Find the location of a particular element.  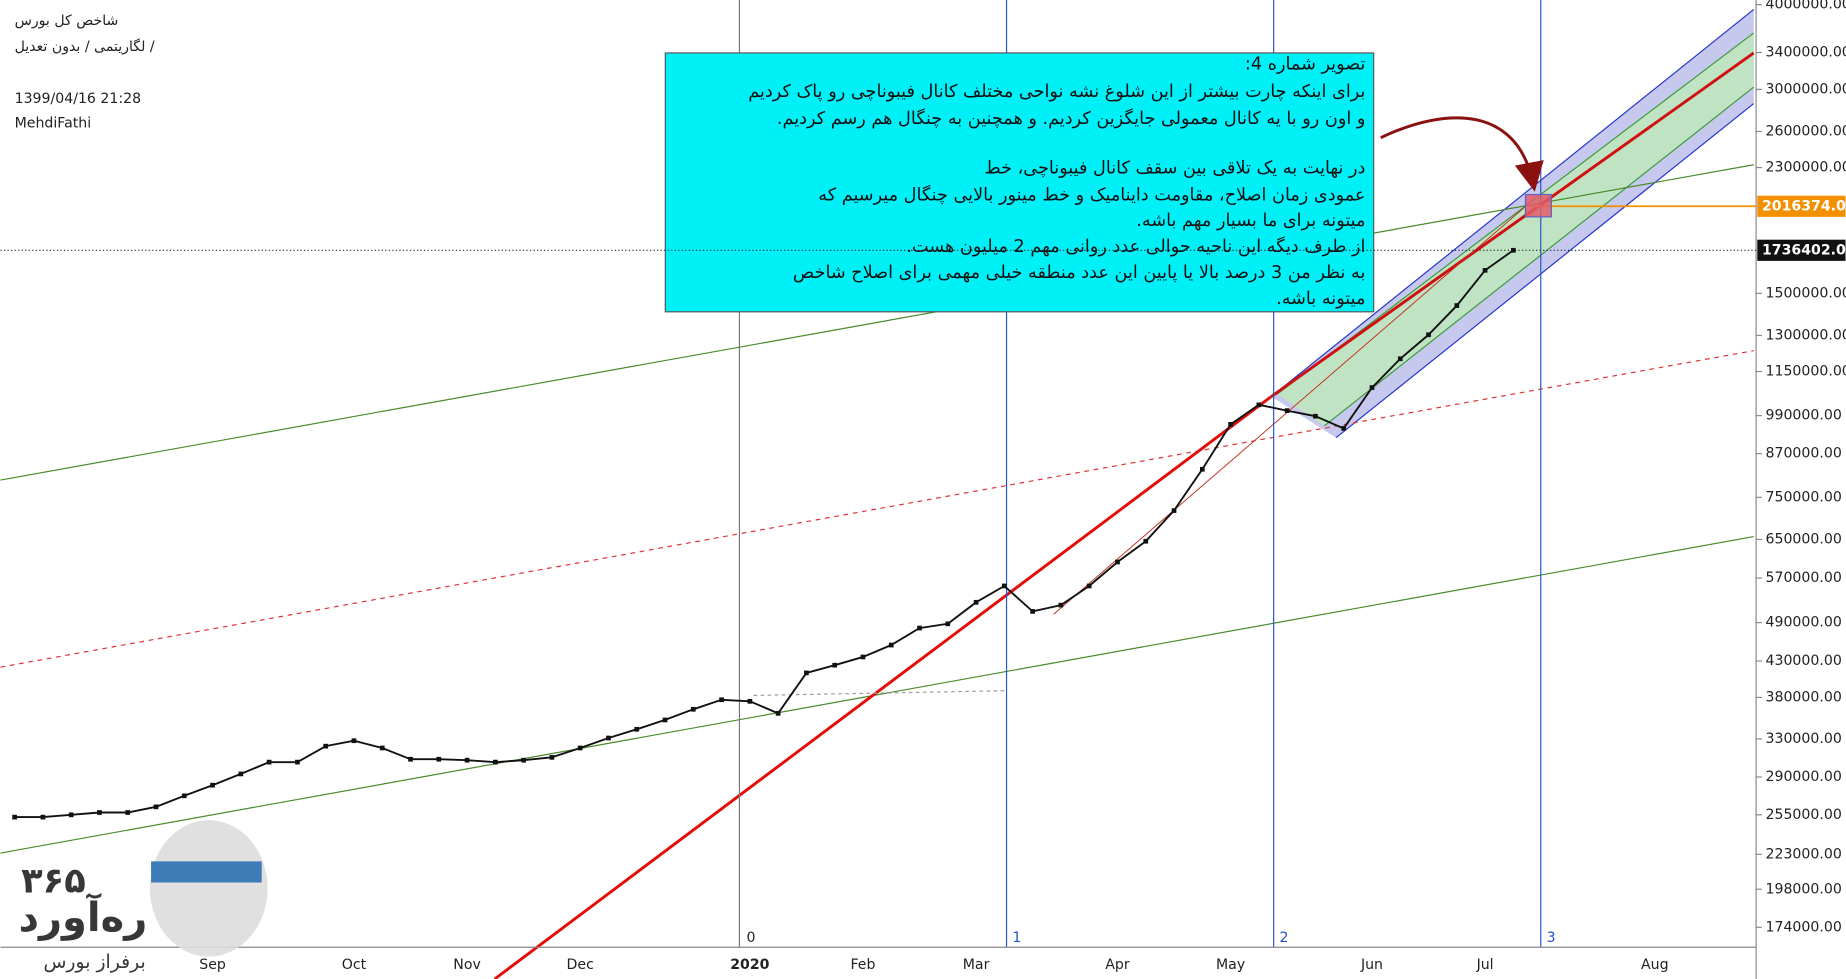

x-tick-label: Sep is located at coordinates (212, 965).